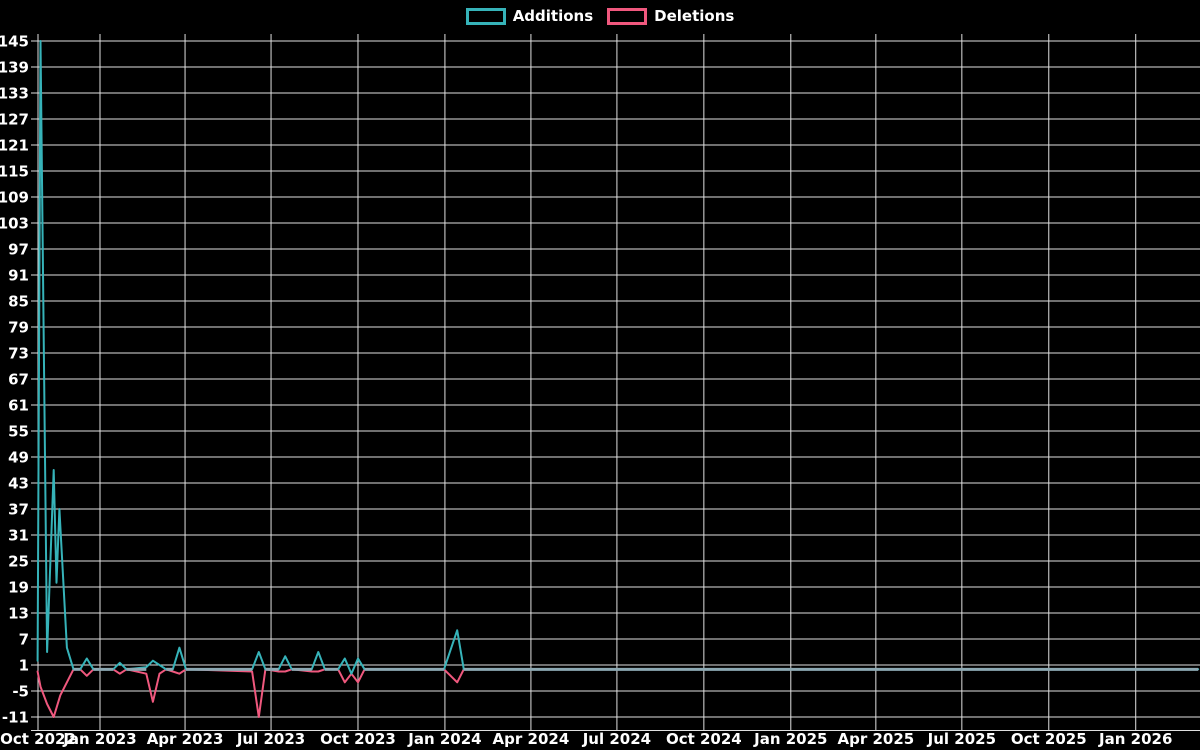 This screenshot has width=1200, height=750. I want to click on deletions-line-series, so click(618, 693).